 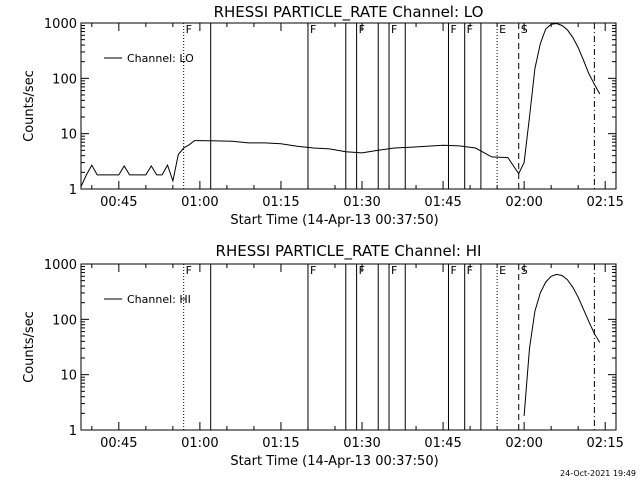 I want to click on chart-title: RHESSI PARTICLE_RATE Channel: LO, so click(x=349, y=12).